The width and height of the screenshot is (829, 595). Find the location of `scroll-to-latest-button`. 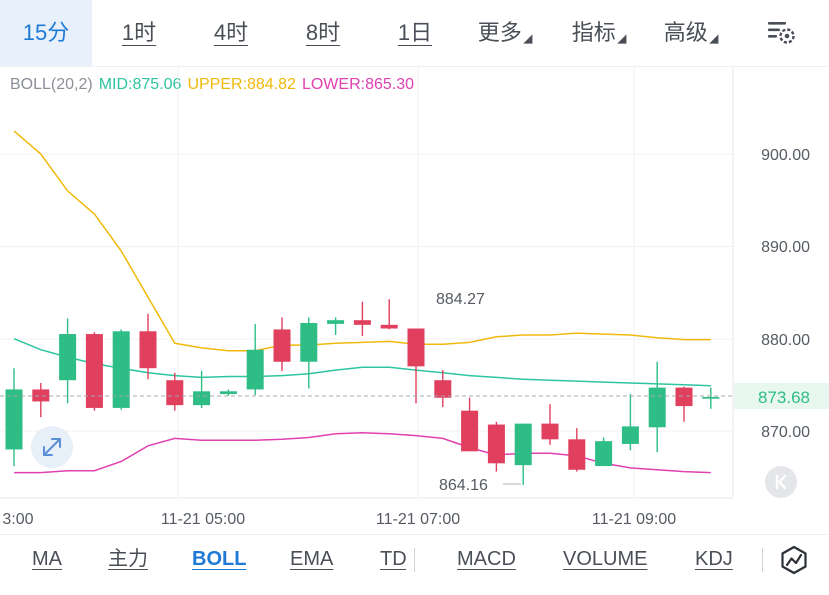

scroll-to-latest-button is located at coordinates (781, 482).